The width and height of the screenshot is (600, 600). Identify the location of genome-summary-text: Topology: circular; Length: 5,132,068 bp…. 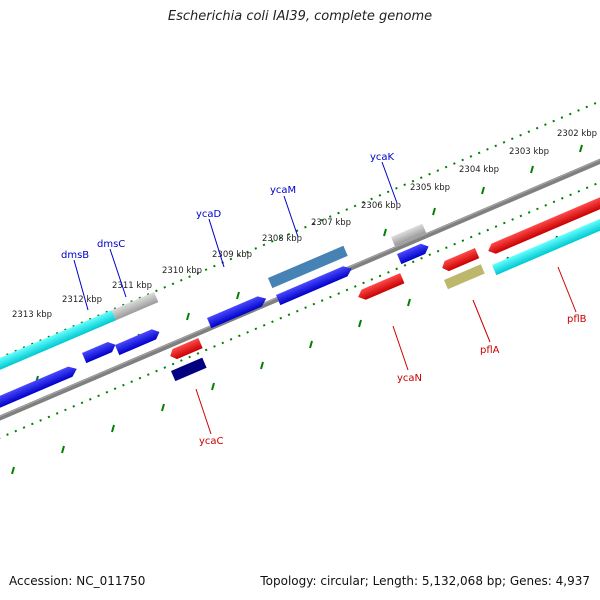
(425, 581).